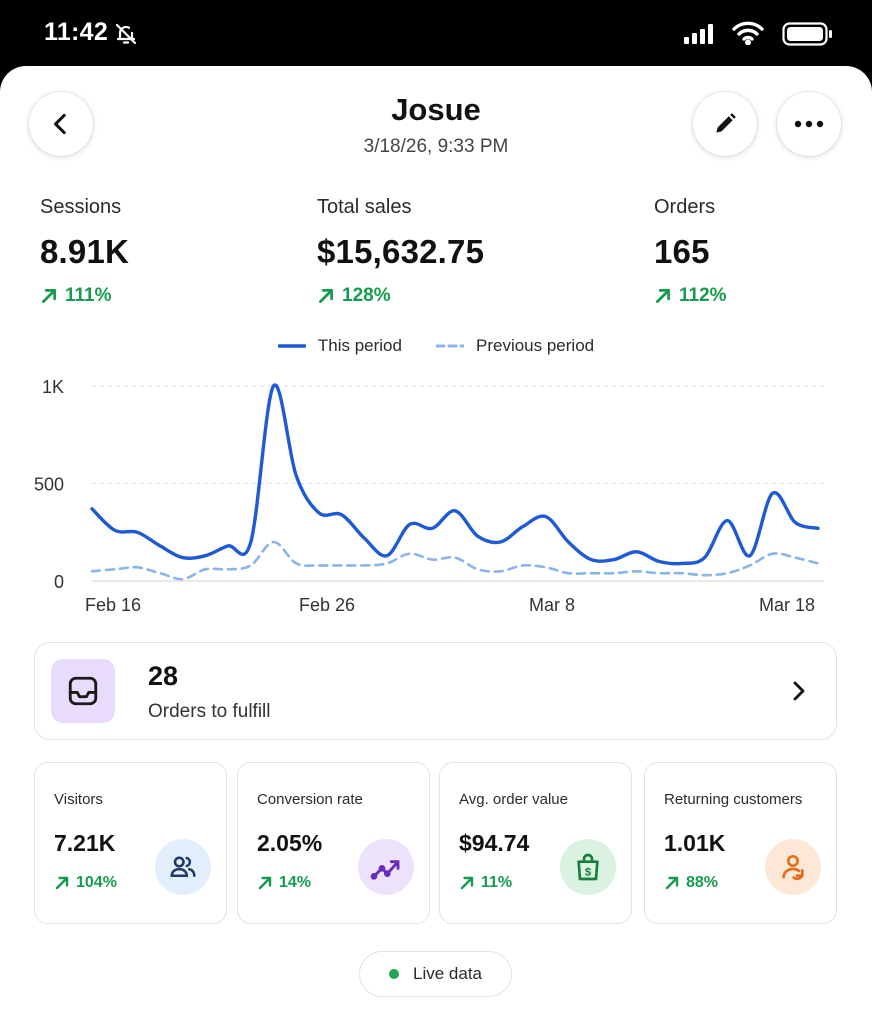 Image resolution: width=872 pixels, height=1024 pixels. What do you see at coordinates (359, 345) in the screenshot?
I see `legend-label: This period` at bounding box center [359, 345].